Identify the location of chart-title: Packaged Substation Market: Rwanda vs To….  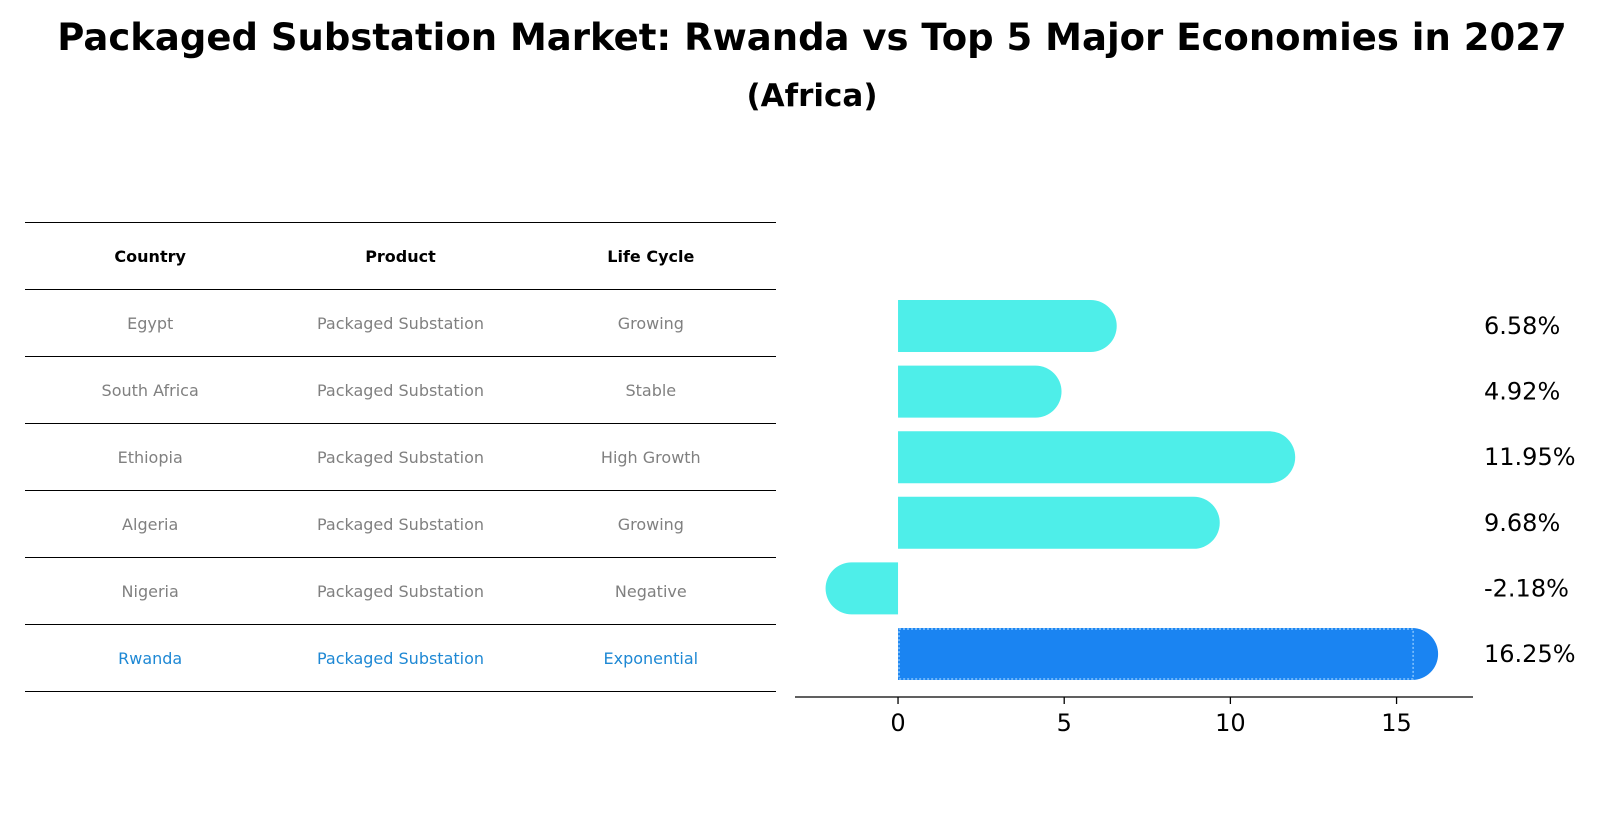
(812, 37).